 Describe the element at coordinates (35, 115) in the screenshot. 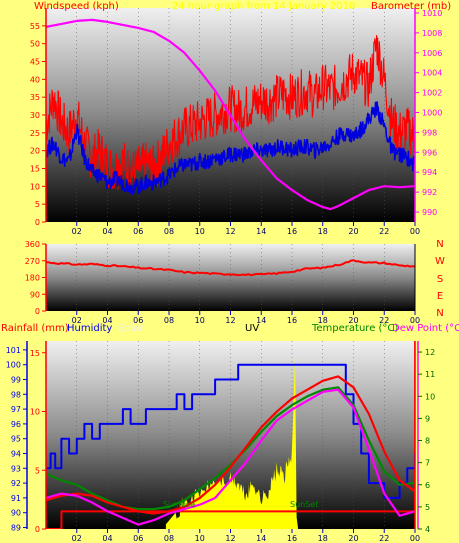

I see `y-left-label: 30` at that location.